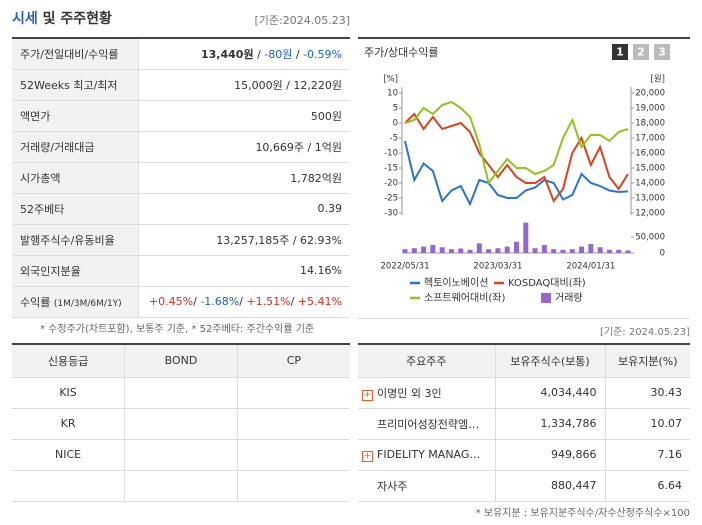 This screenshot has width=702, height=525. I want to click on label-cell: 발행주식수/유동비율, so click(75, 240).